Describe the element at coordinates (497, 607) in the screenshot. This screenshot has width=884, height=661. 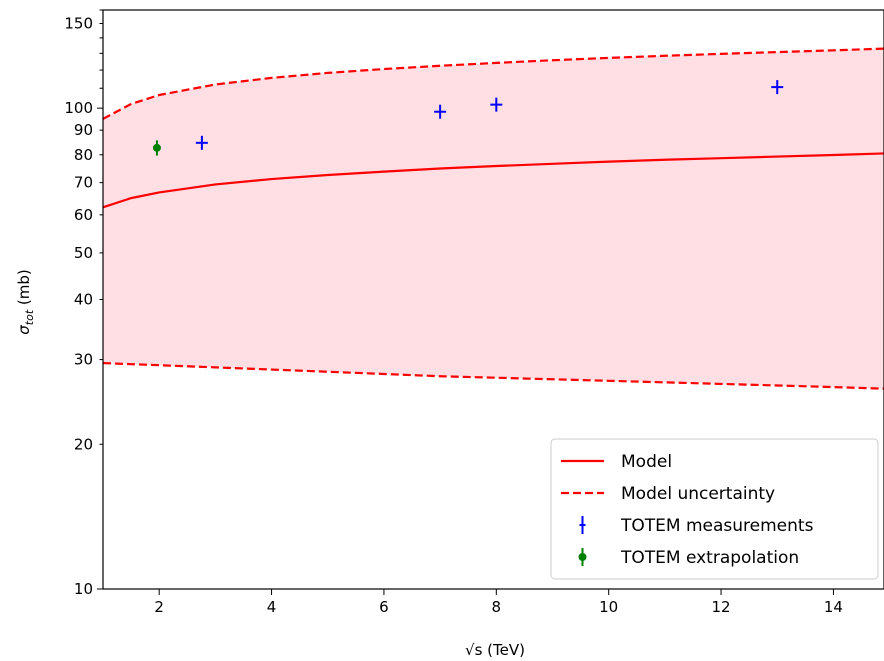
I see `x-tick-label: 8` at that location.